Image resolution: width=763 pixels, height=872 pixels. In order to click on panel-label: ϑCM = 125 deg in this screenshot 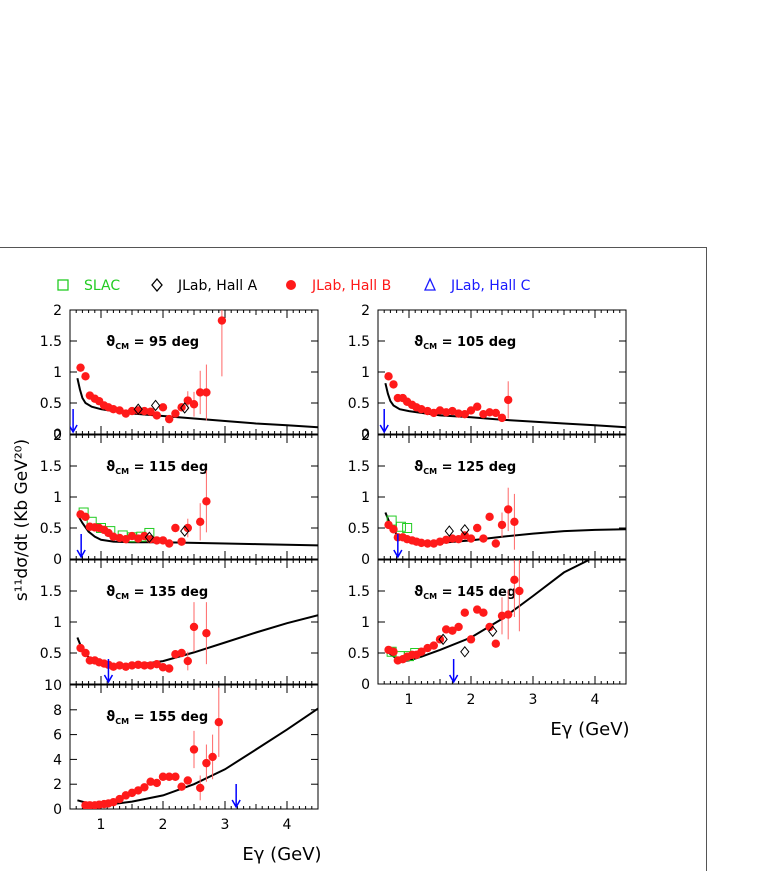, I will do `click(465, 467)`.